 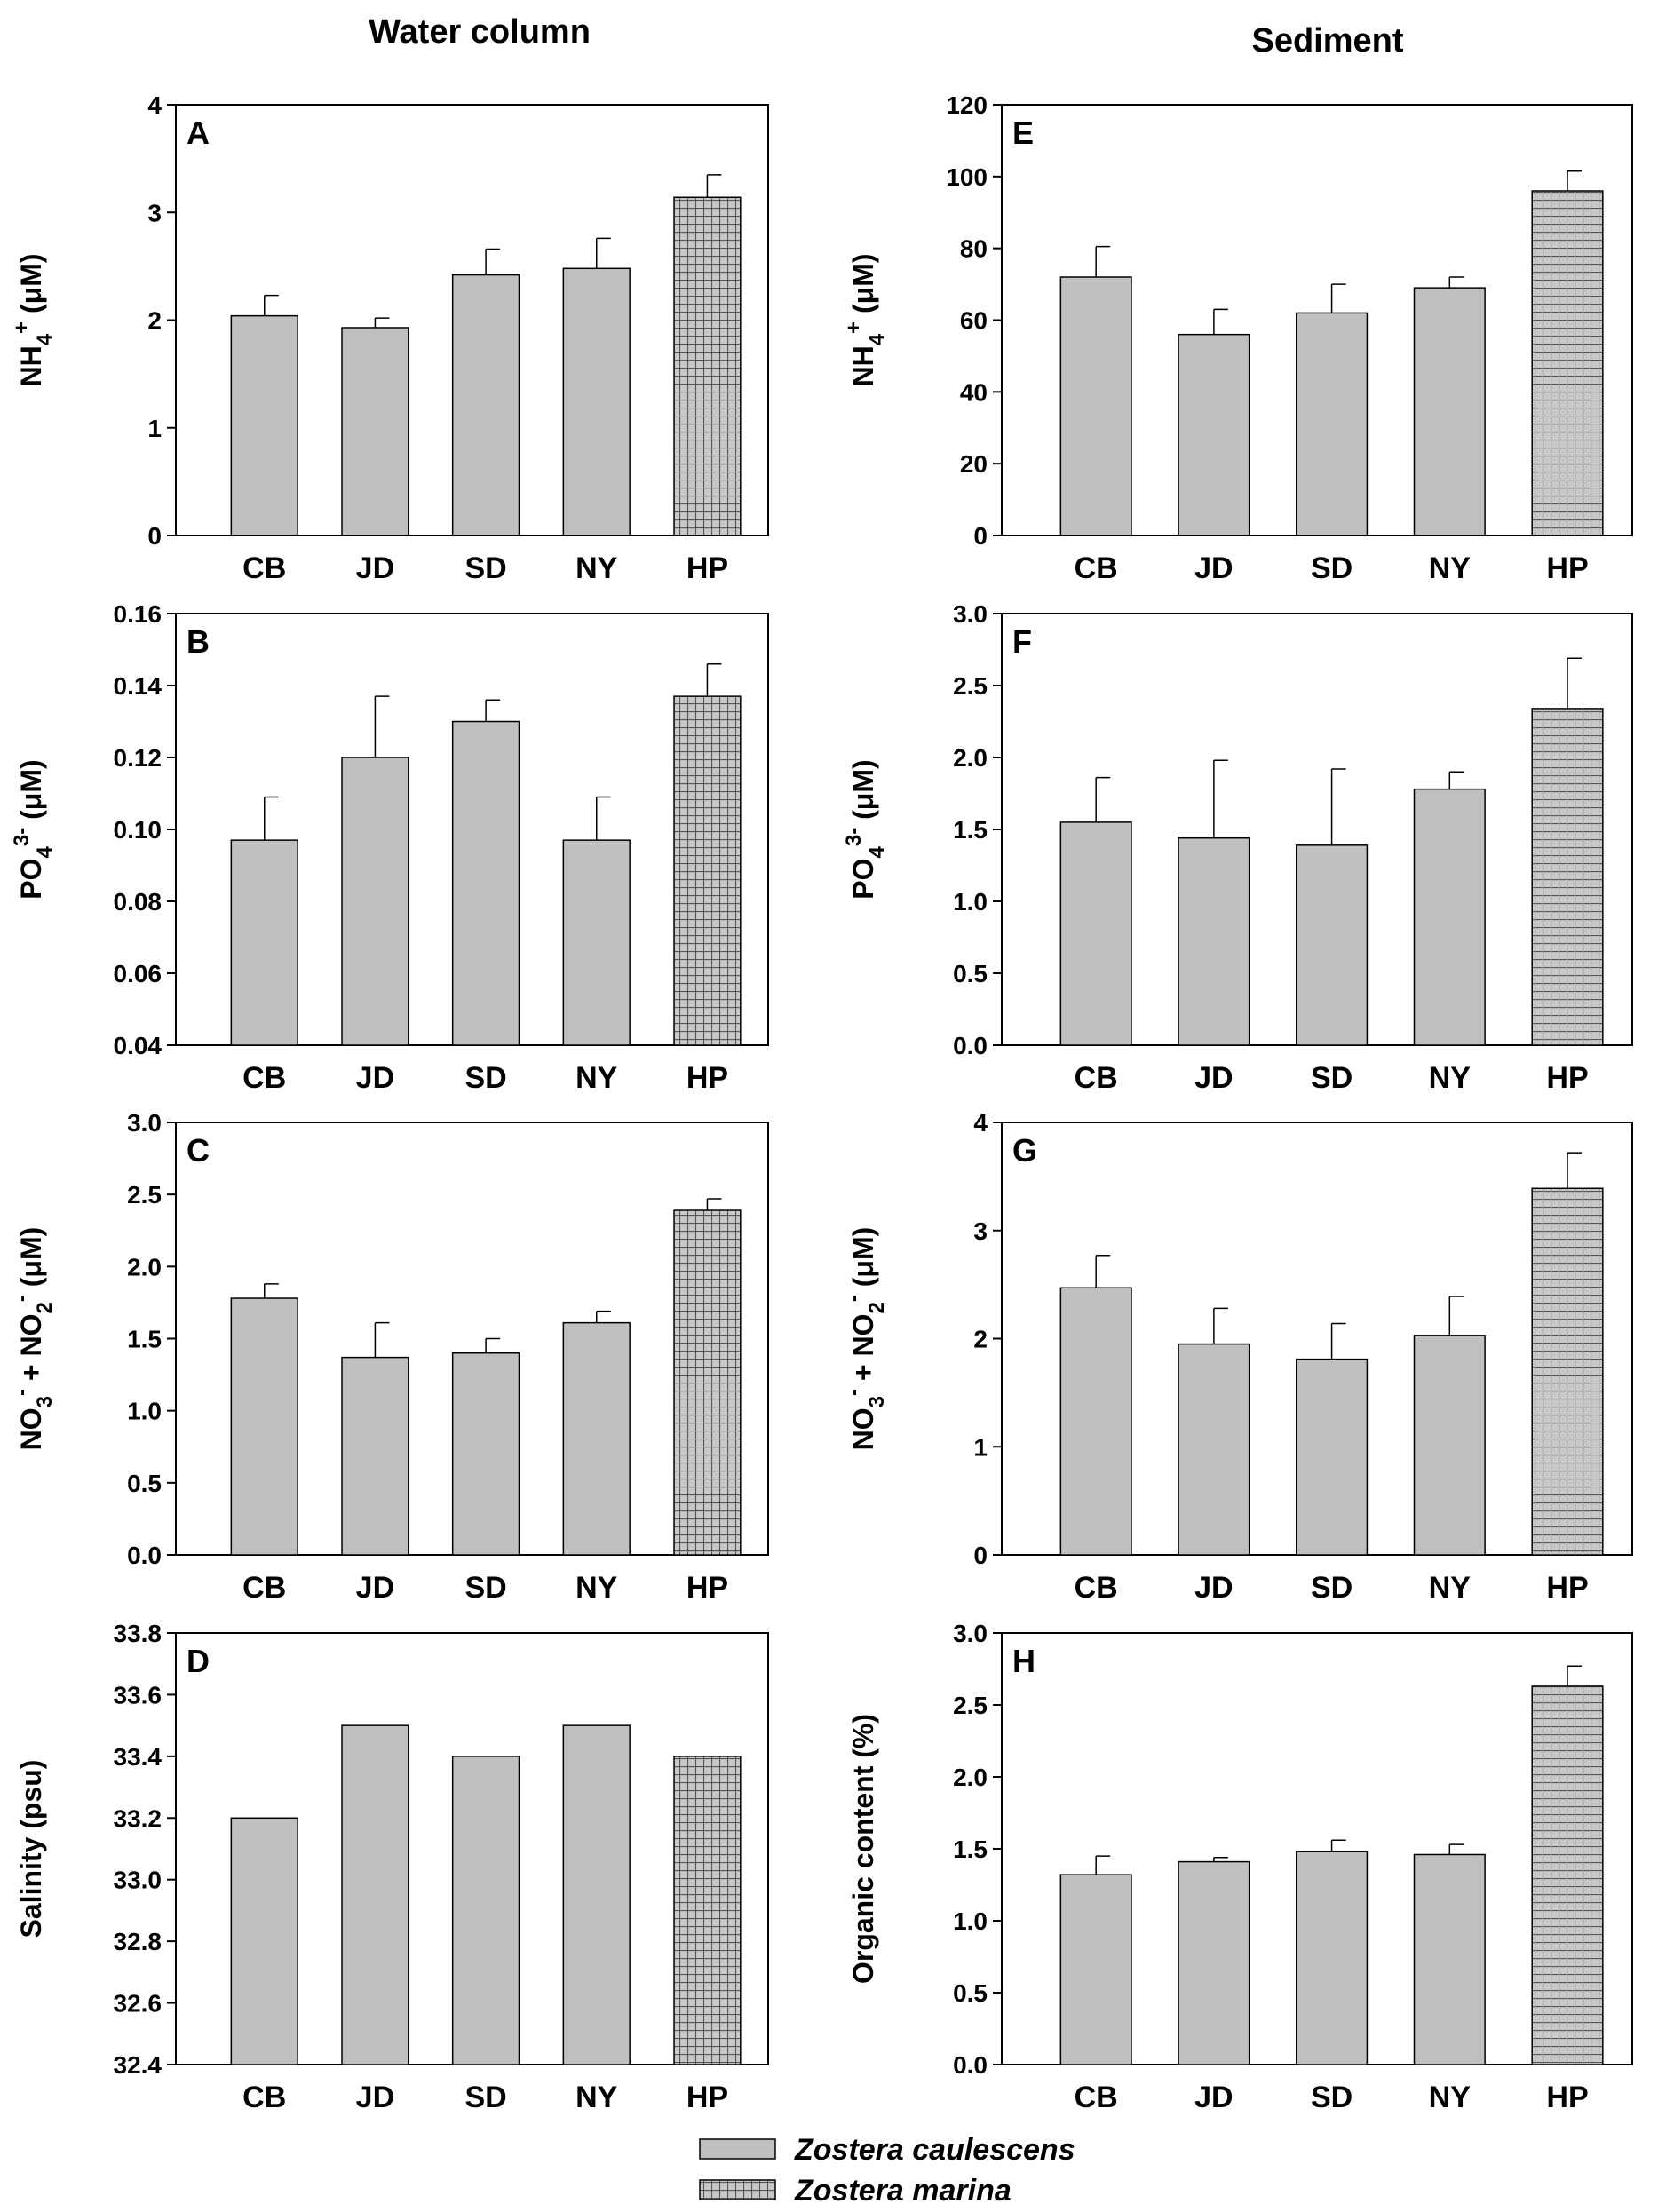 I want to click on category-label-h-hp: HP, so click(x=1567, y=2097).